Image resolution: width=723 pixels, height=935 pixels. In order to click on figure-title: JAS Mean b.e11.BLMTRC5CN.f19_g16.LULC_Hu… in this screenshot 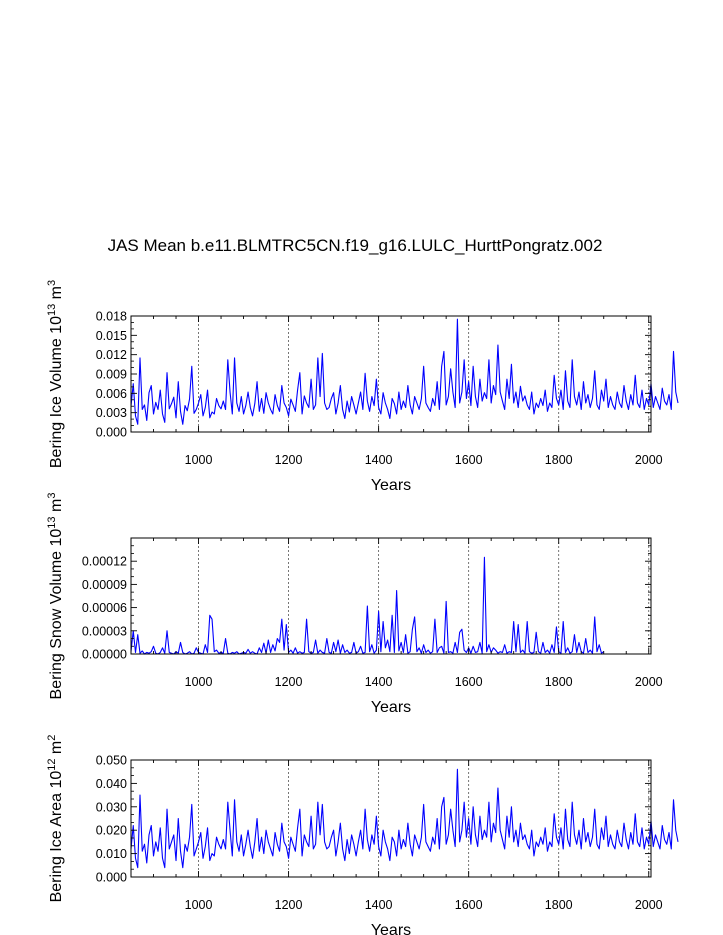, I will do `click(355, 245)`.